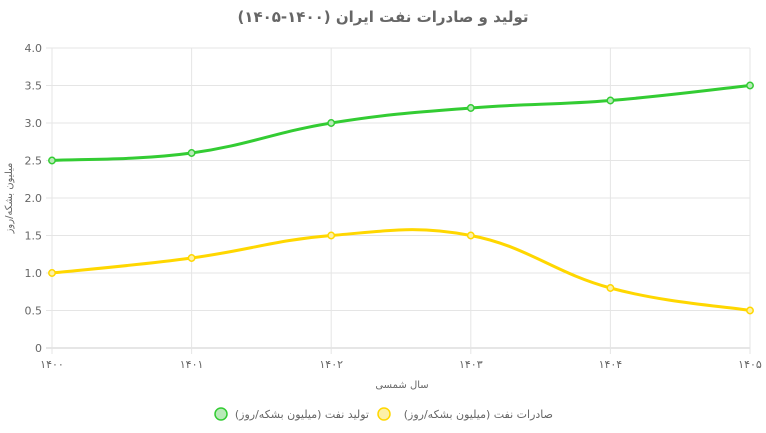  I want to click on y-tick-label: 1.5, so click(34, 236).